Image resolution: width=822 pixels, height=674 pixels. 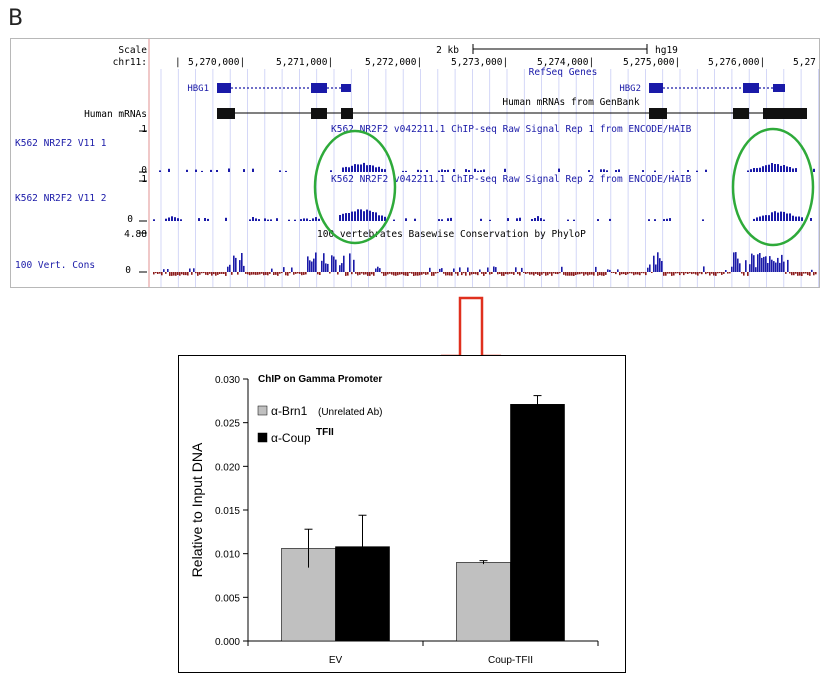 I want to click on chart-title: ChIP on Gamma Promoter, so click(x=320, y=379).